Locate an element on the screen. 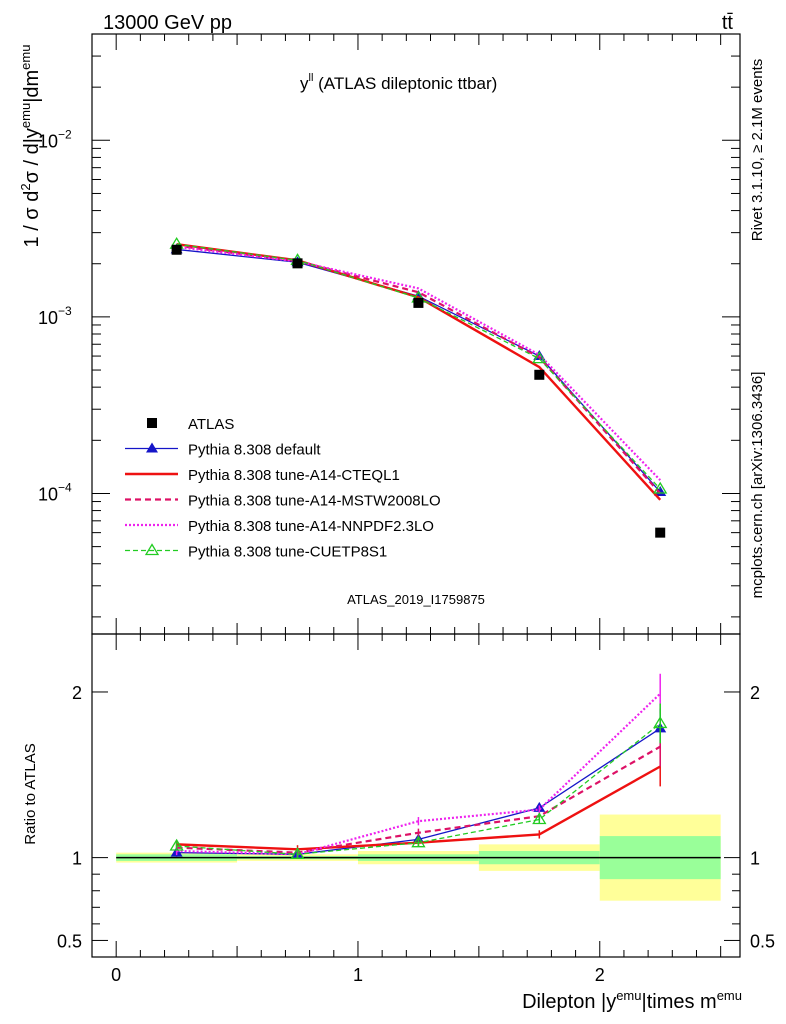 This screenshot has width=786, height=1024. y-tick-label: 10⁻³ is located at coordinates (55, 316).